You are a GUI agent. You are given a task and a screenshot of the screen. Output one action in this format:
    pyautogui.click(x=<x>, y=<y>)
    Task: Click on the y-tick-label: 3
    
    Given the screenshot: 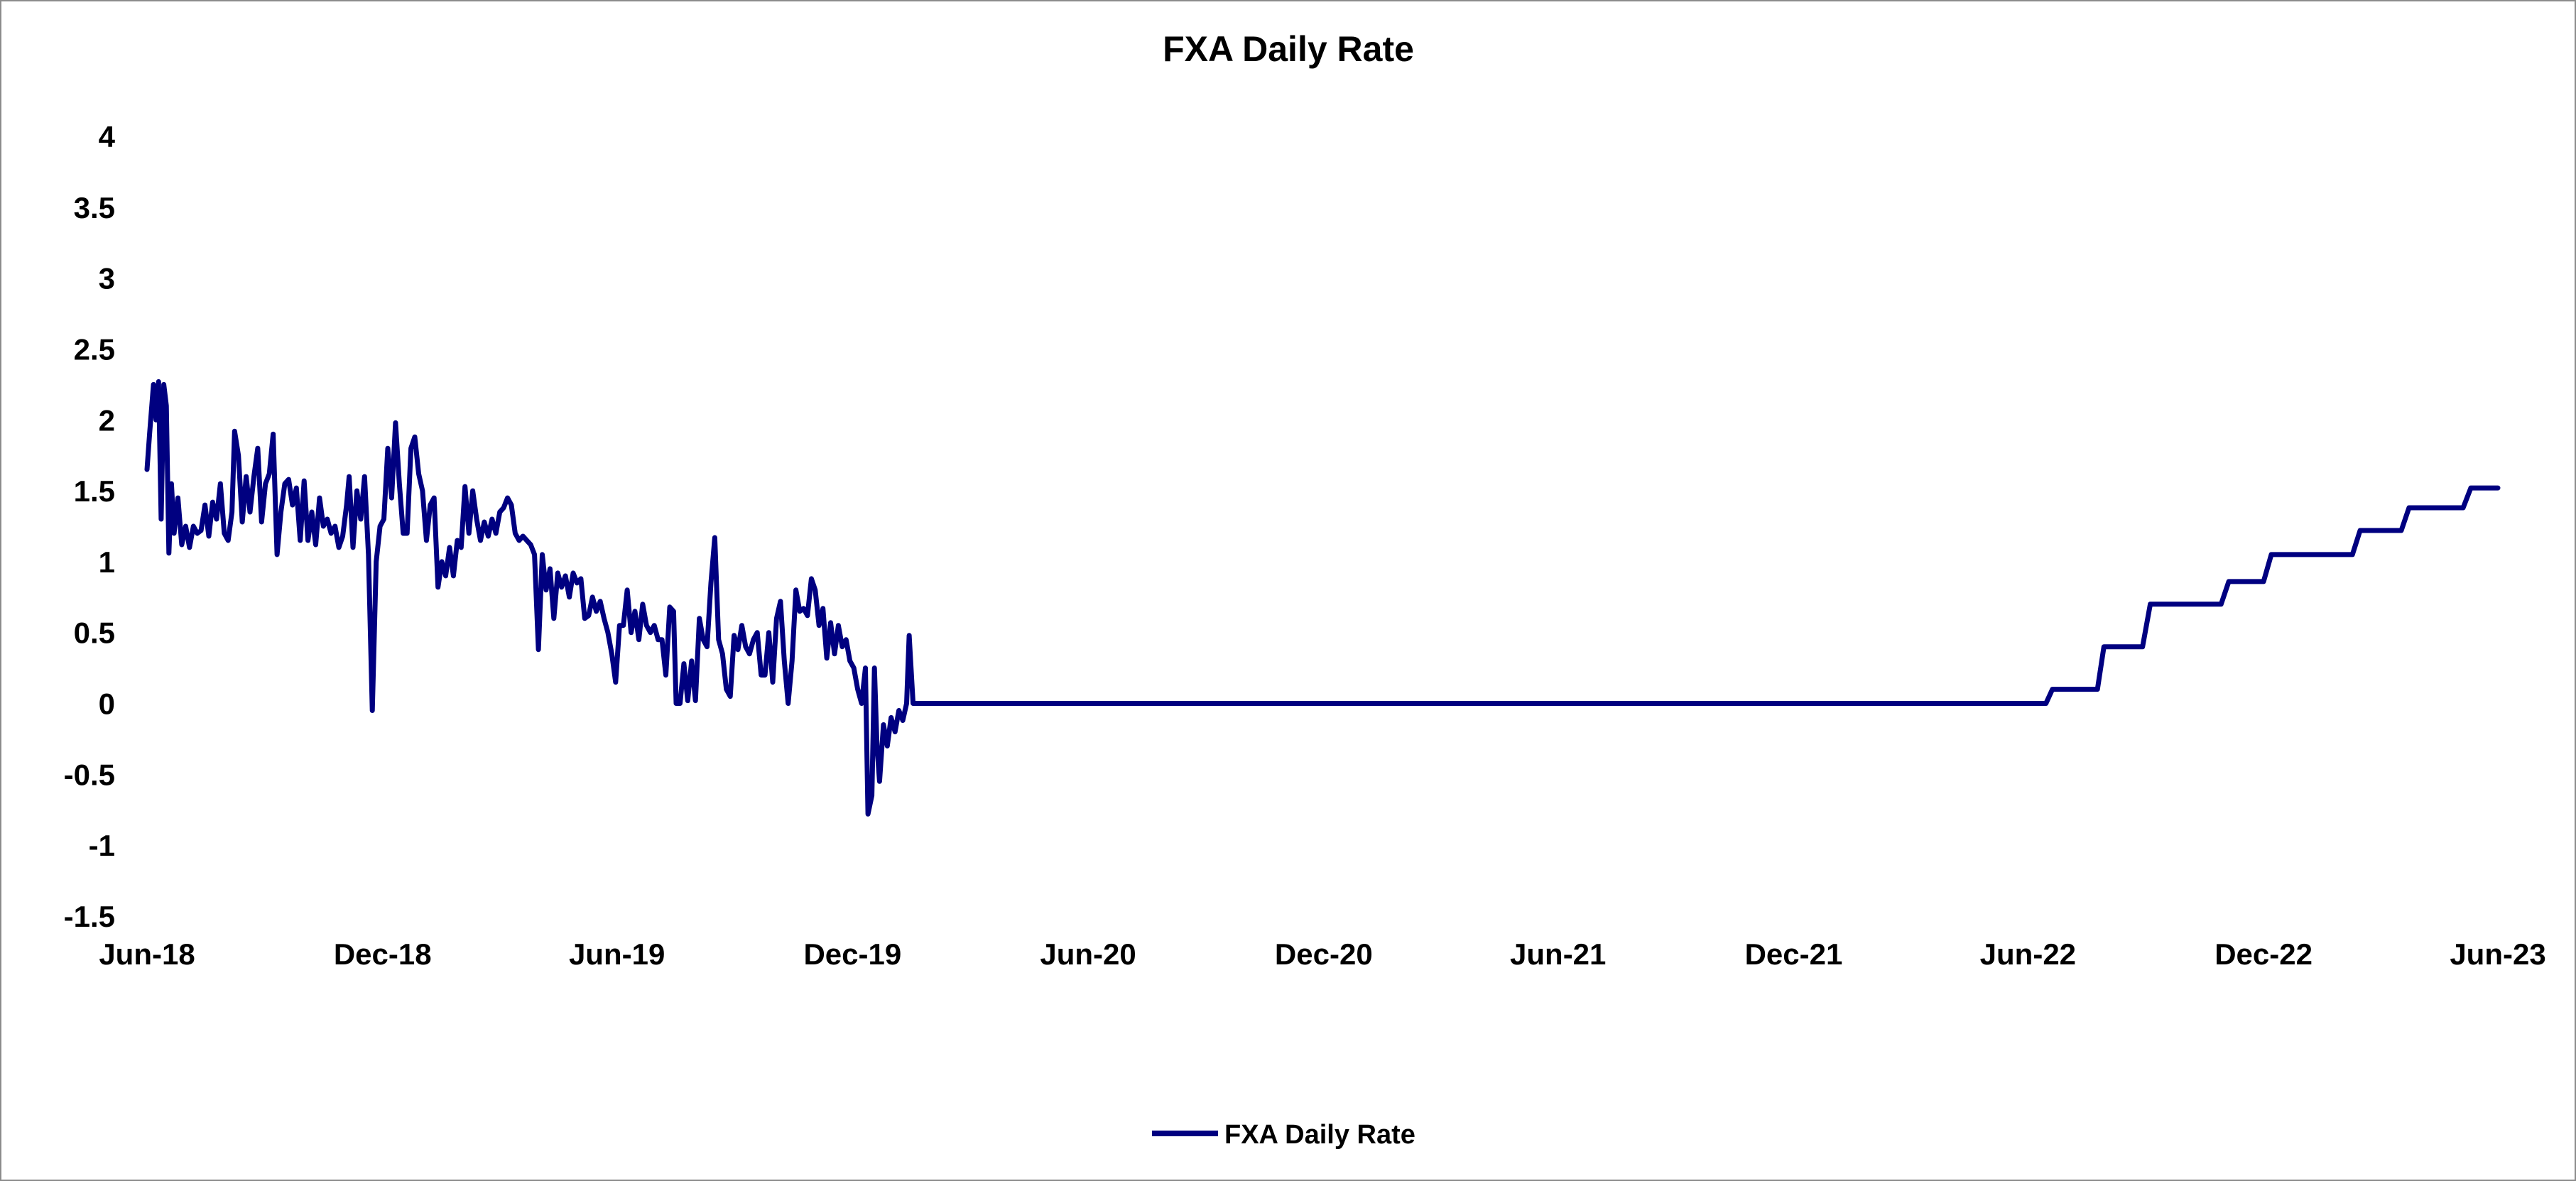 What is the action you would take?
    pyautogui.click(x=107, y=278)
    